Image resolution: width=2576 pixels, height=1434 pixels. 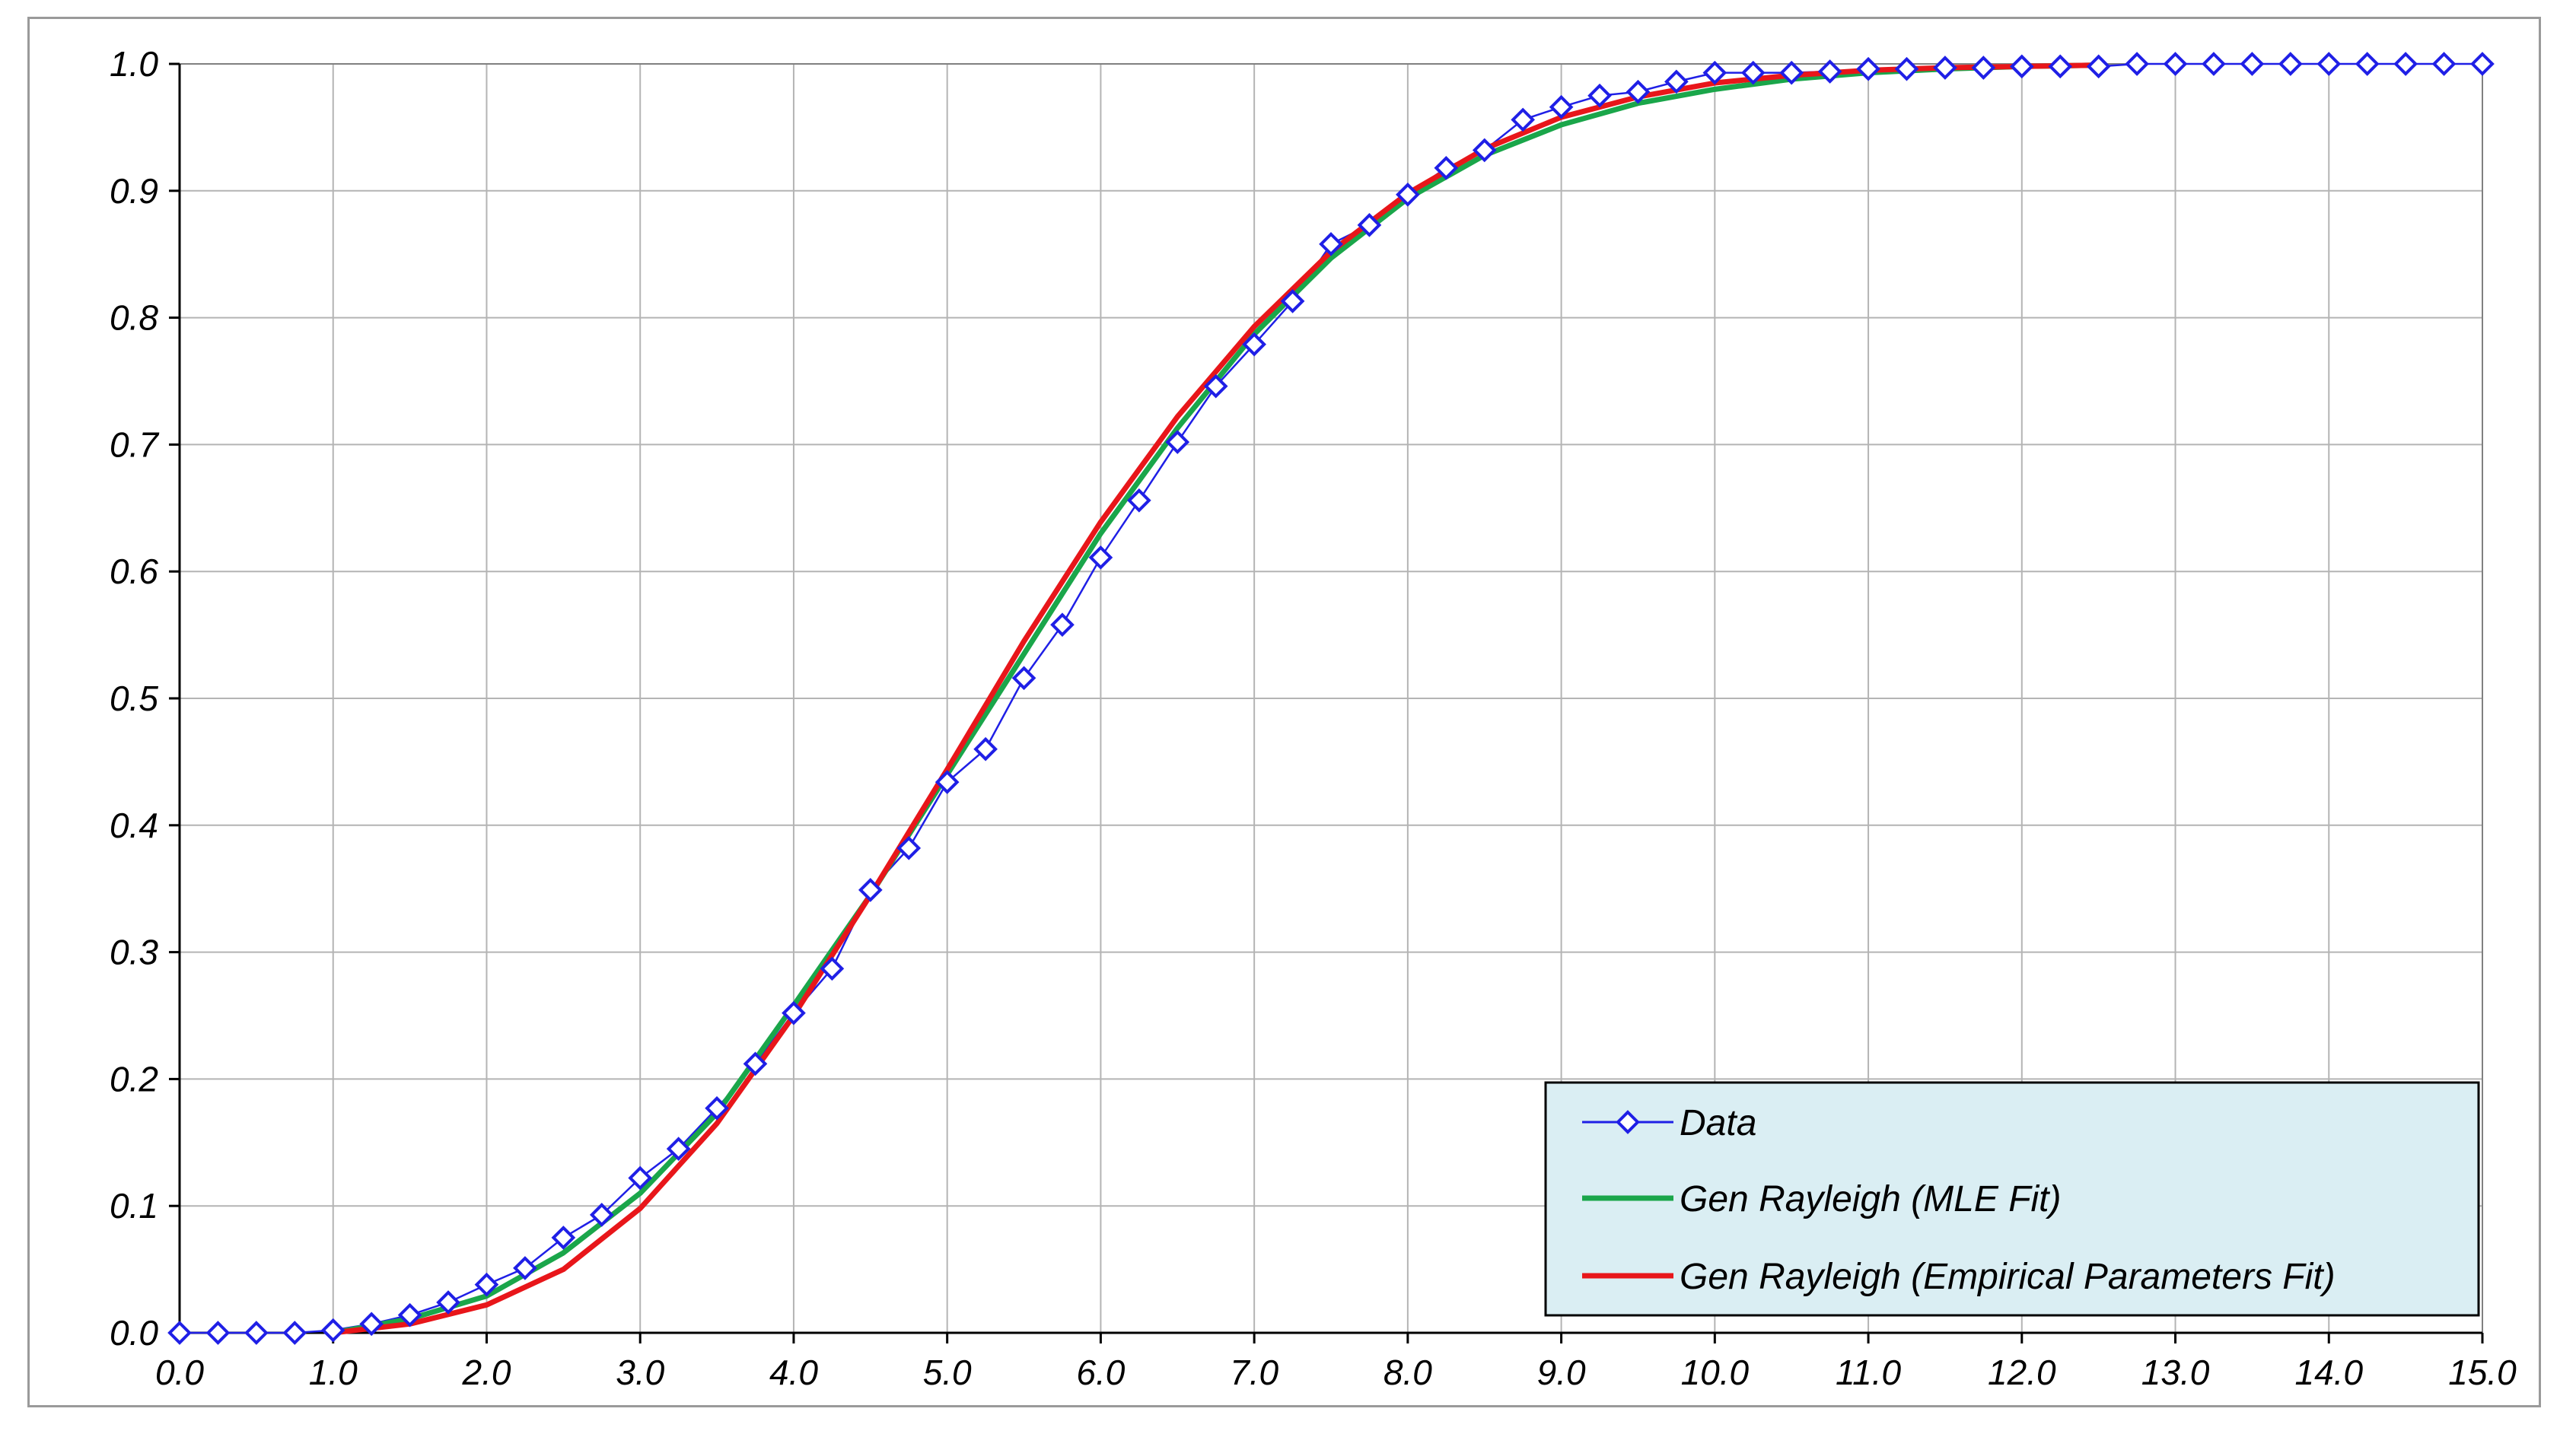 I want to click on x-tick-label: 7.0, so click(x=1254, y=1372).